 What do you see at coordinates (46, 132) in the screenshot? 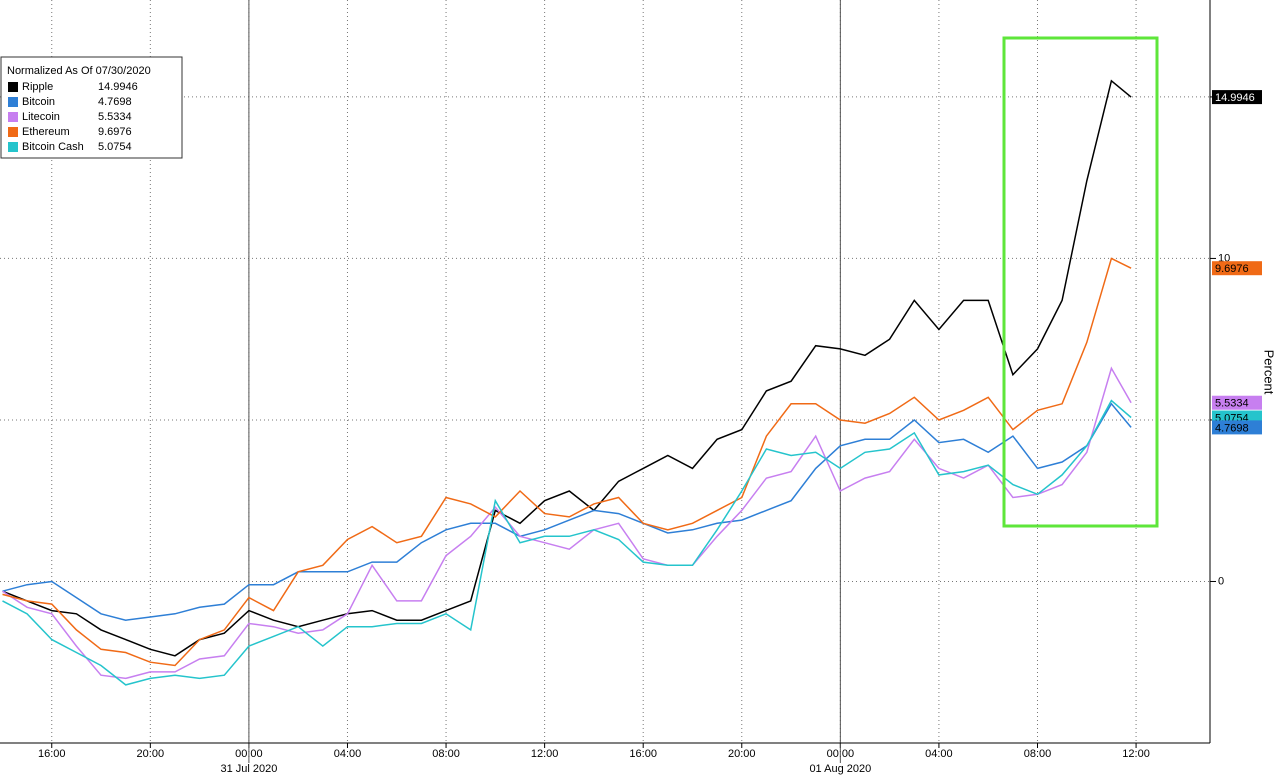
I see `legend-label: Ethereum` at bounding box center [46, 132].